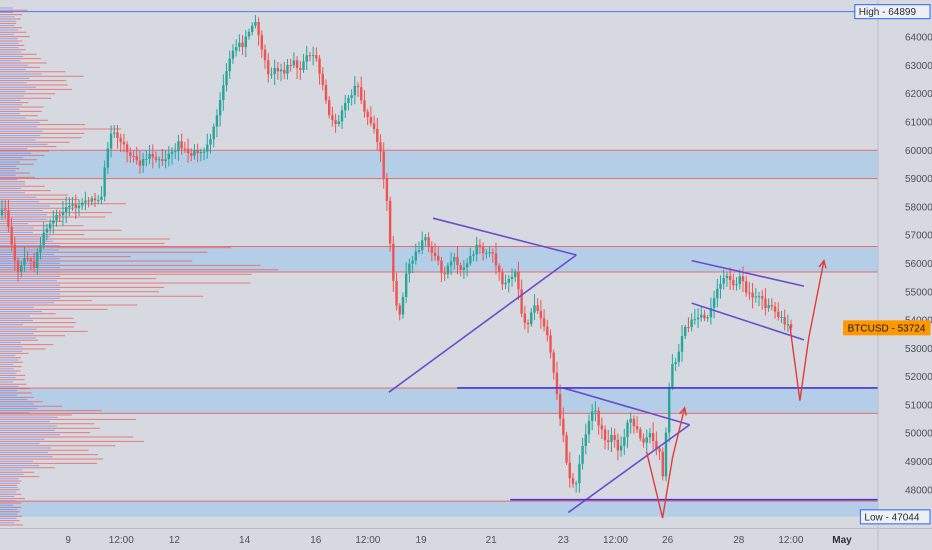 This screenshot has width=932, height=550. I want to click on x-tick-label: 23, so click(564, 540).